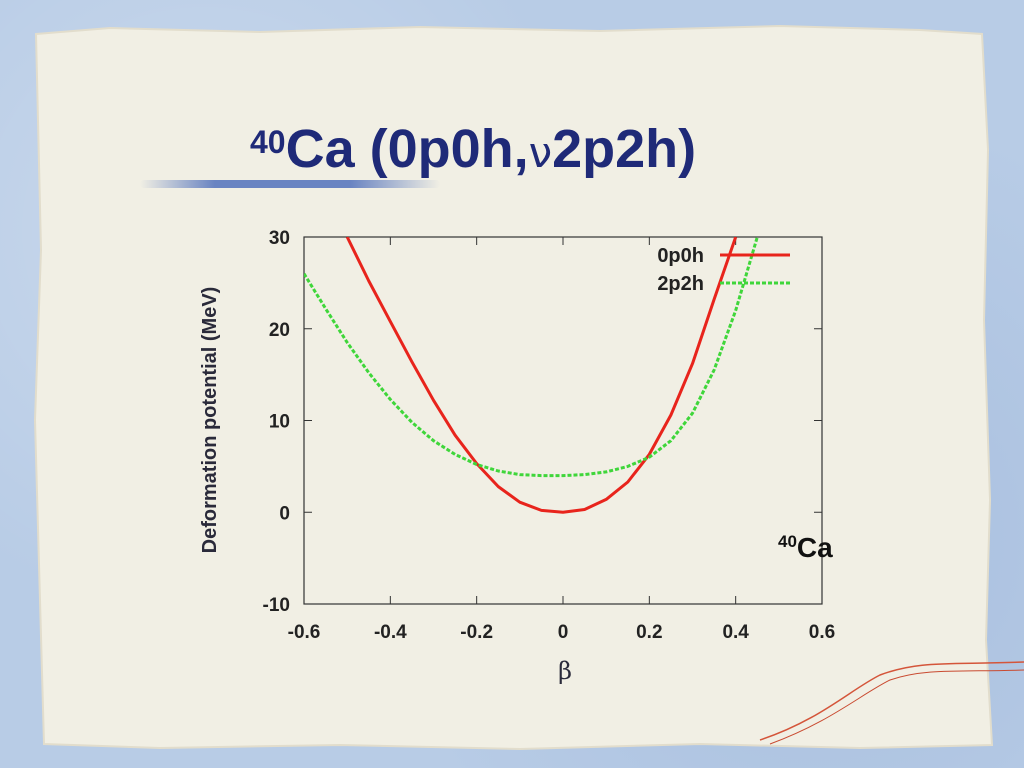  Describe the element at coordinates (624, 149) in the screenshot. I see `title-tail: 2p2h)` at that location.